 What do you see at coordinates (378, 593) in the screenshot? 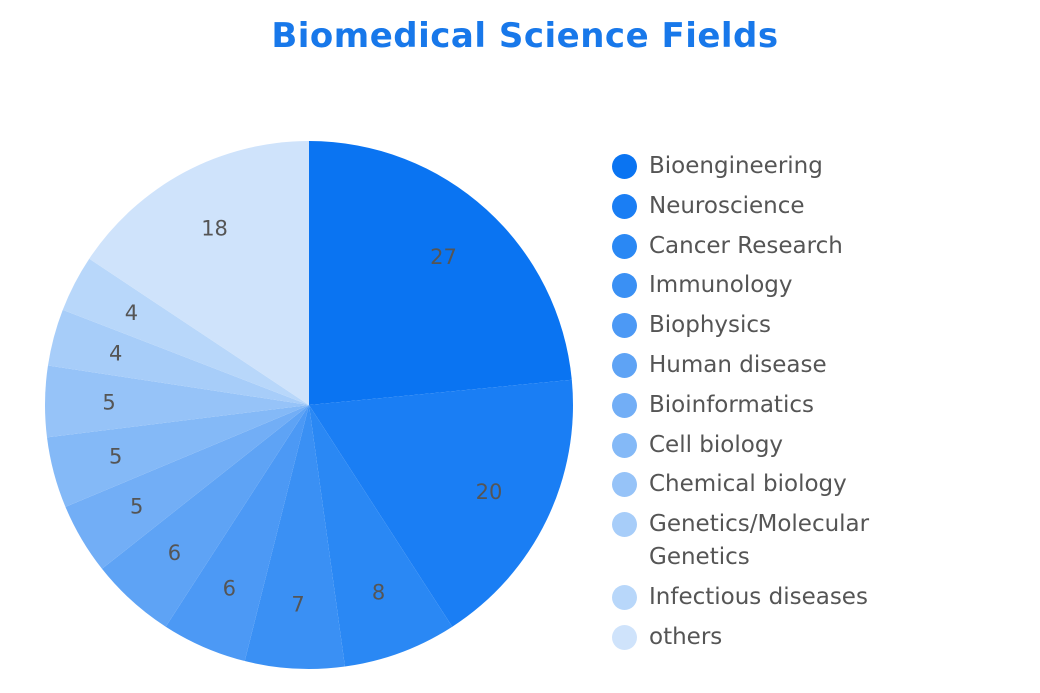
I see `data-label: 8` at bounding box center [378, 593].